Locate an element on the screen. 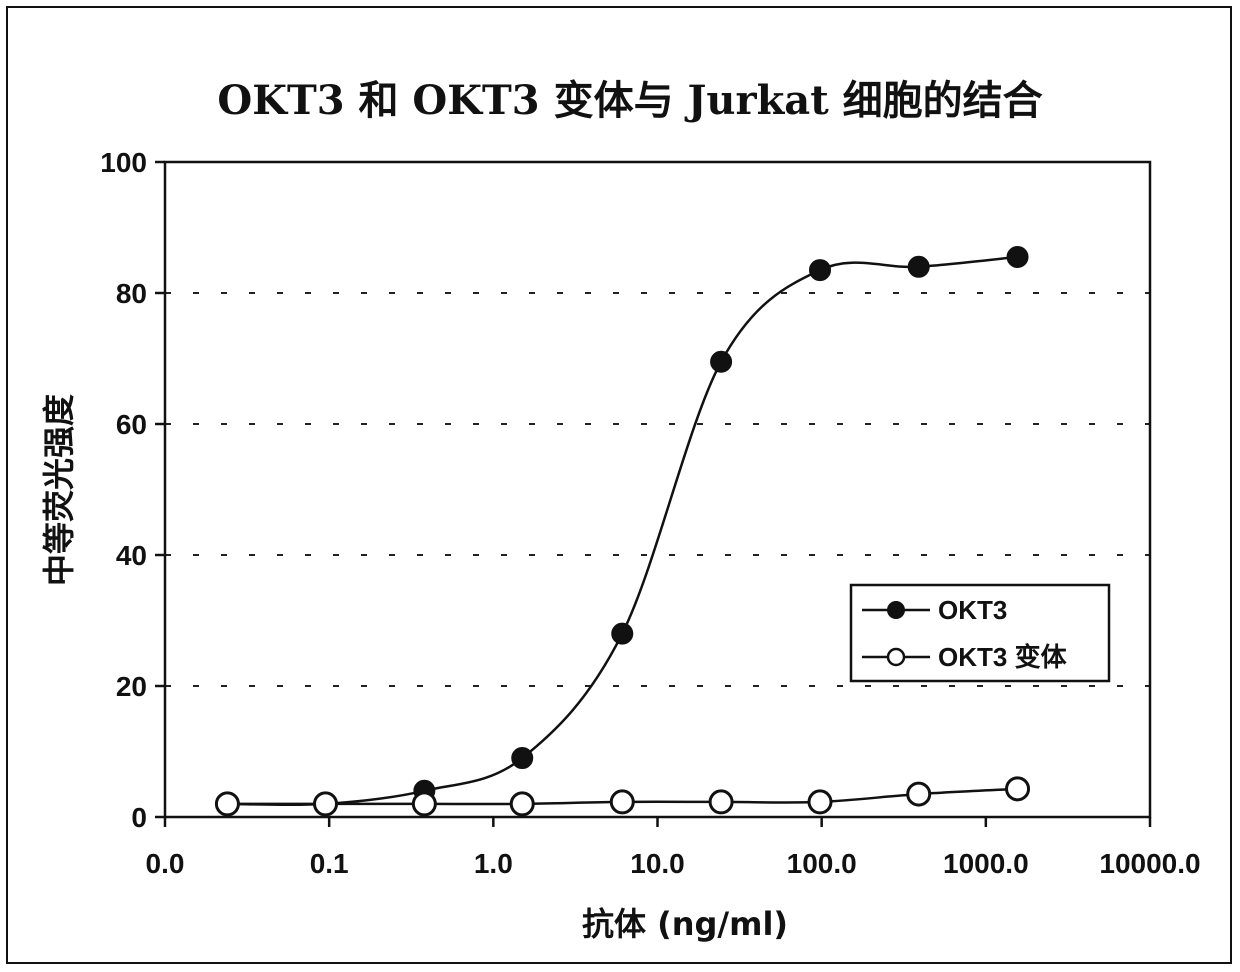  legend-label-okt3-variant: OKT3 变体 is located at coordinates (1003, 657).